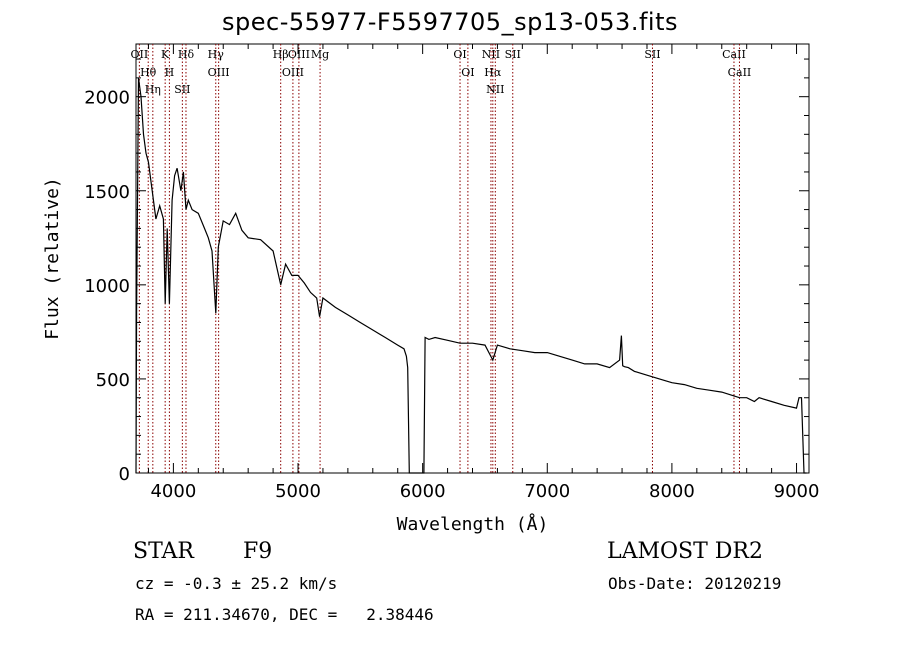 This screenshot has width=900, height=649. I want to click on spectral-line-label: Hβ, so click(281, 54).